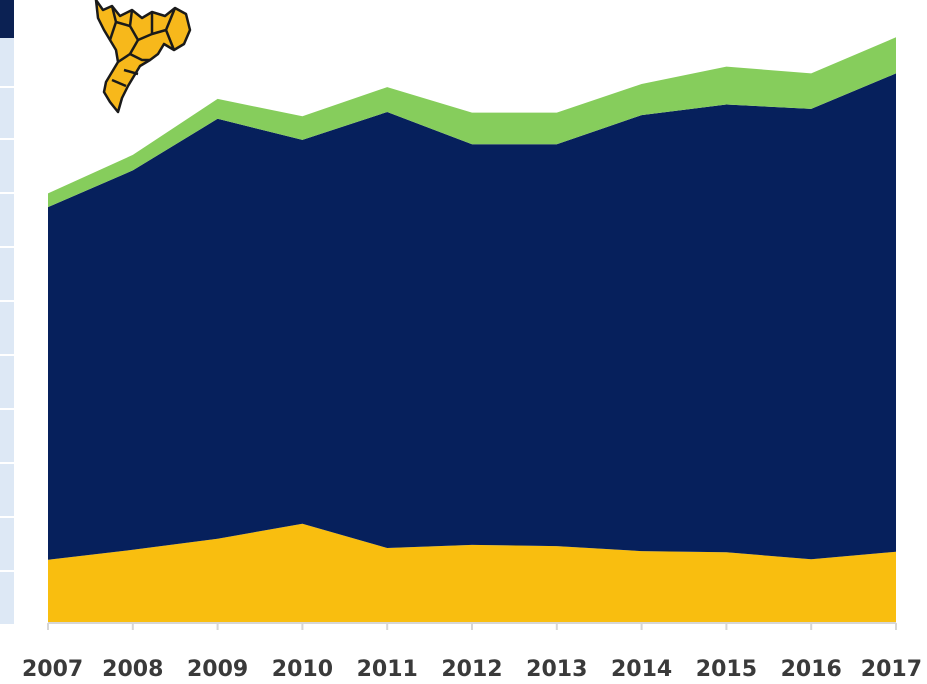  Describe the element at coordinates (217, 669) in the screenshot. I see `x-tick-label: 2009` at that location.